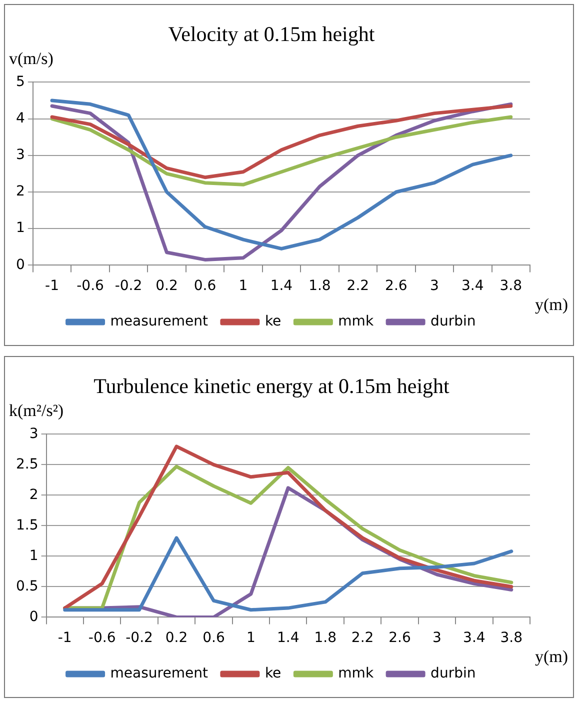  I want to click on chart-title: Turbulence kinetic energy at 0.15m height, so click(272, 386).